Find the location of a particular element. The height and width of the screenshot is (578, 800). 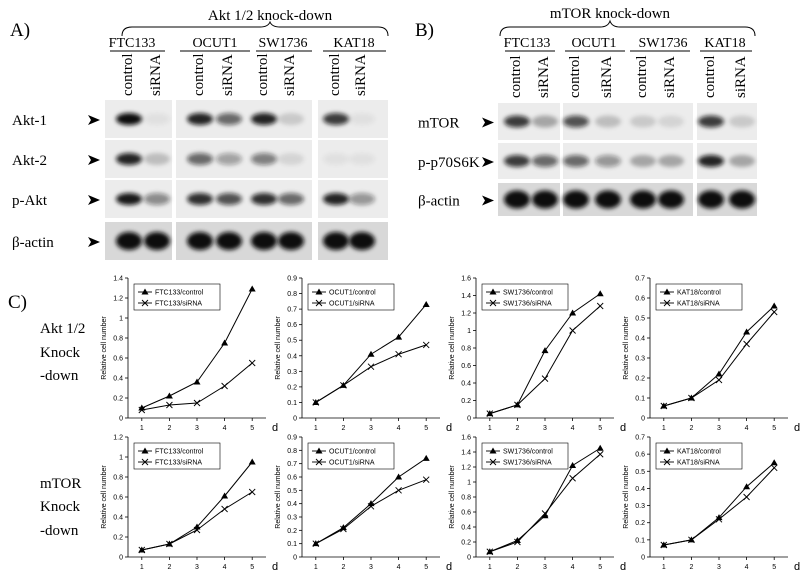

legend-label: FTC133/control is located at coordinates (179, 293).